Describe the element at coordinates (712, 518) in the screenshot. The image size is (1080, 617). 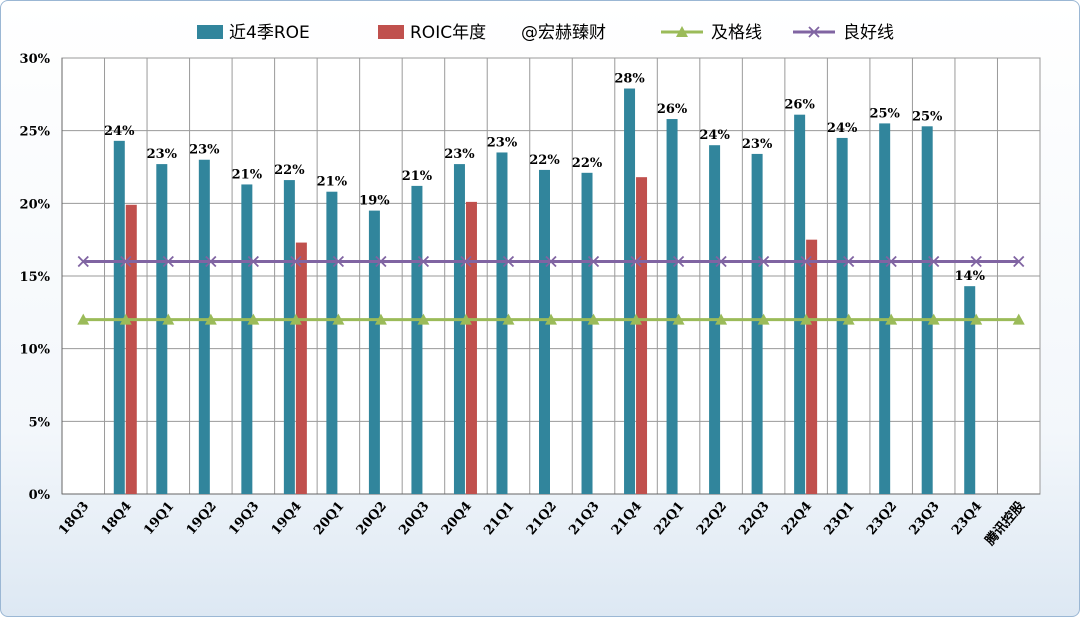
I see `x-tick-label: 22Q2` at that location.